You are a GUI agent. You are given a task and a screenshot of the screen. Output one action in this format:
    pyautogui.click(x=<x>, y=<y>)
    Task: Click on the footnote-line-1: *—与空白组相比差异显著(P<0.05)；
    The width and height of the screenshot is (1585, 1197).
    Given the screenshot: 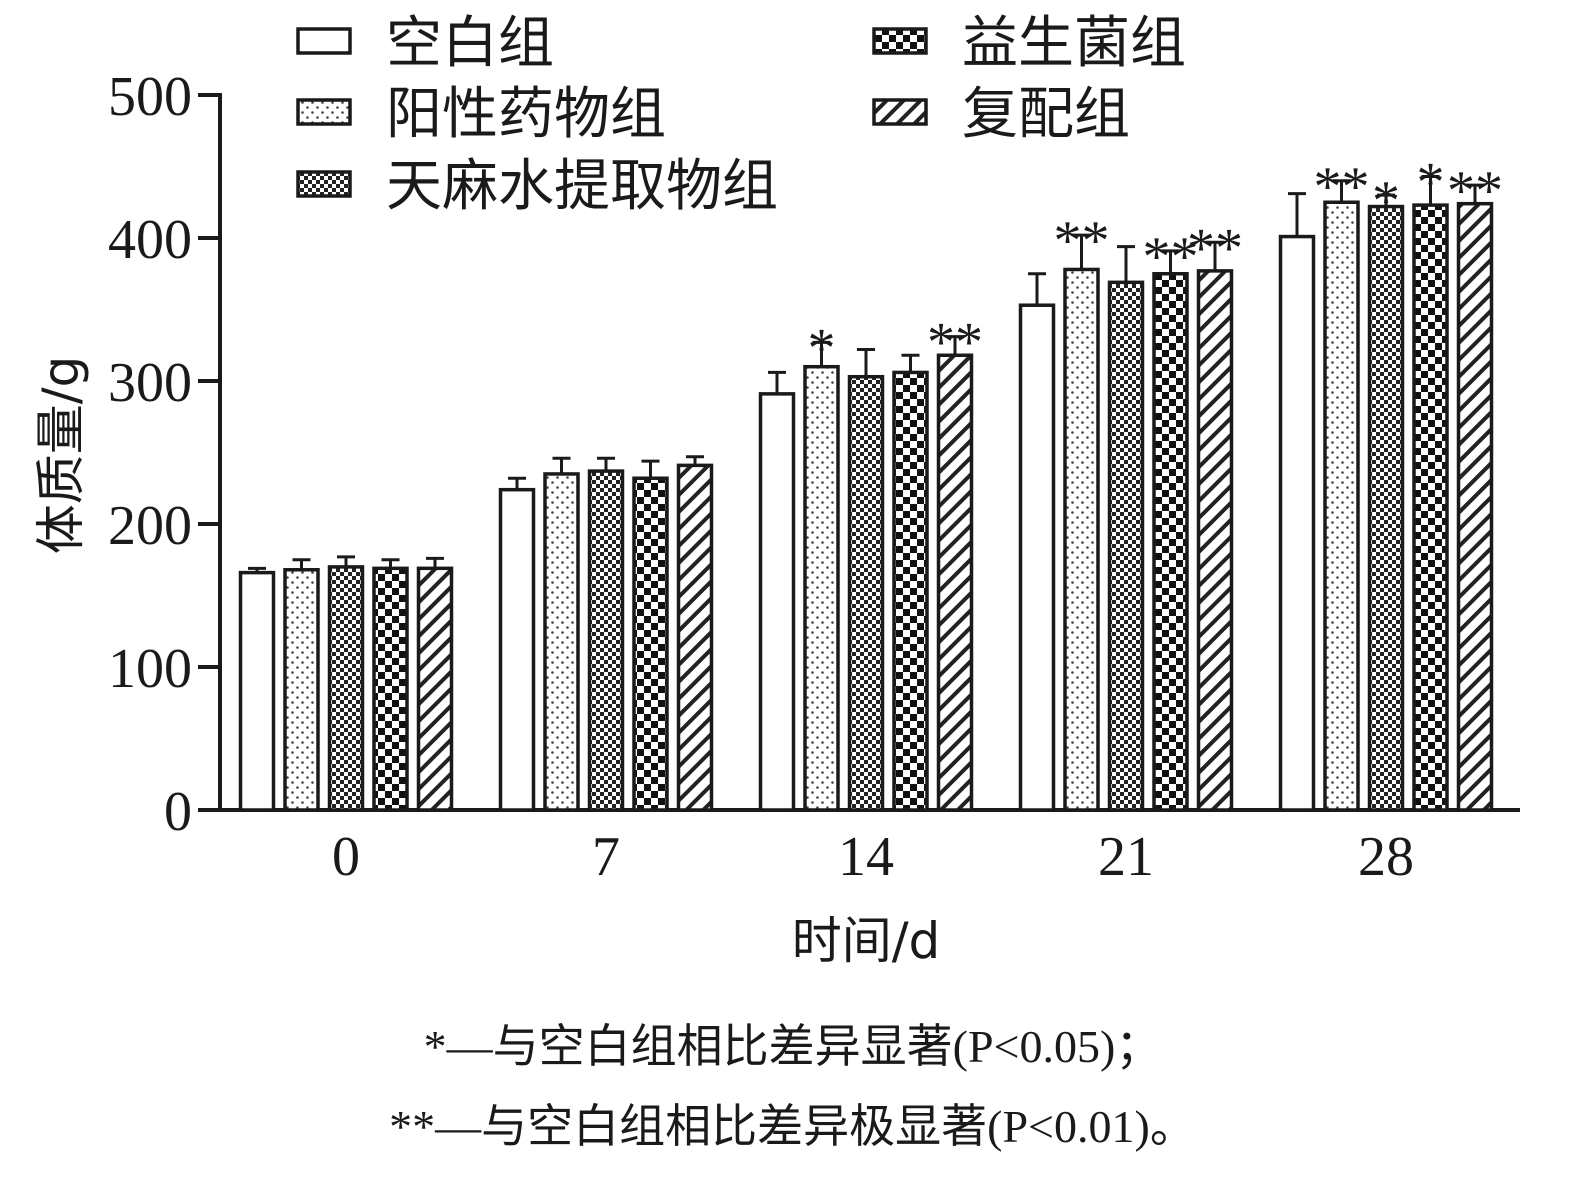 What is the action you would take?
    pyautogui.click(x=792, y=1046)
    